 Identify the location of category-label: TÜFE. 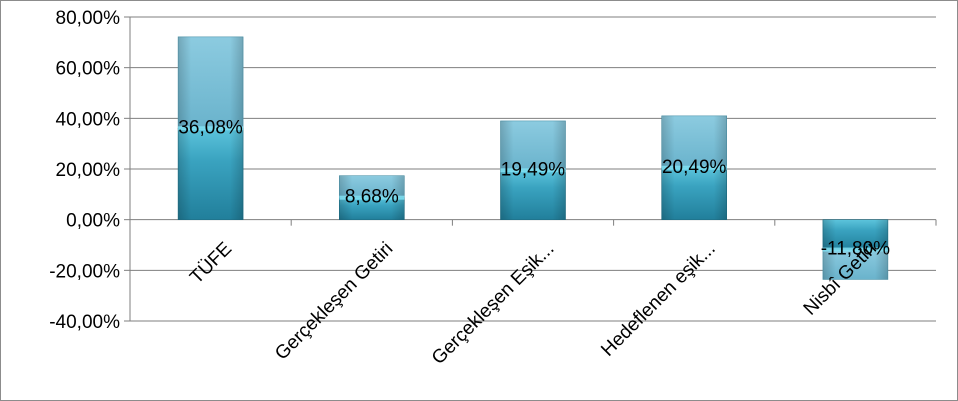
(211, 263).